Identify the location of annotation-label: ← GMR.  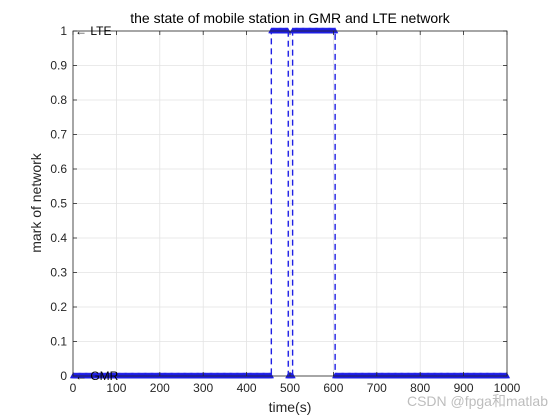
(97, 376).